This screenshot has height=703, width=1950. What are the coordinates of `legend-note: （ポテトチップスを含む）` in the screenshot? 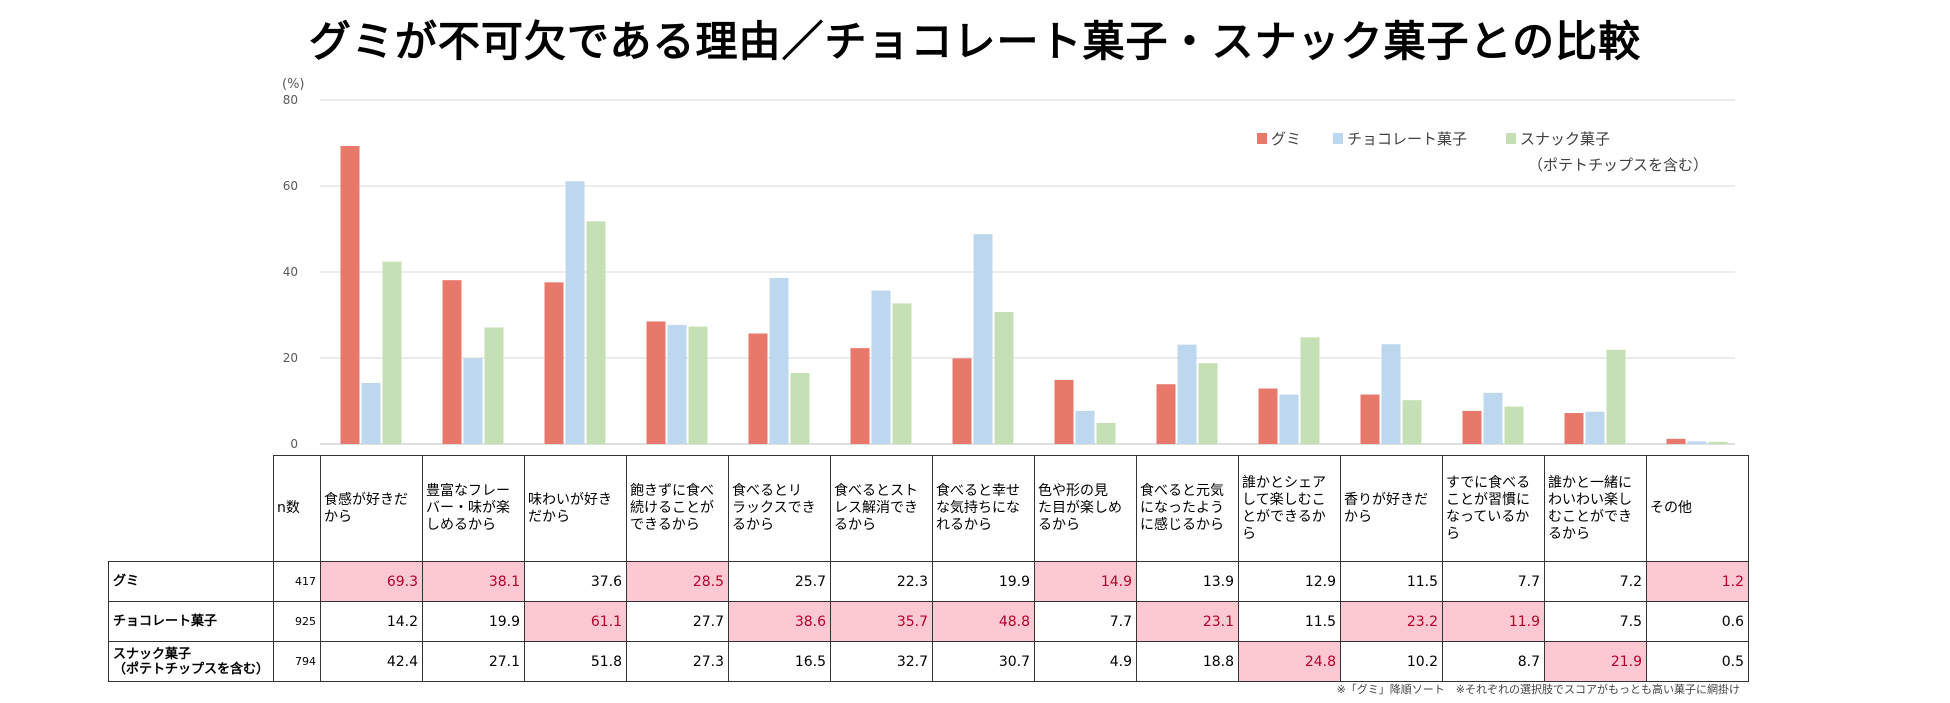 It's located at (1618, 165).